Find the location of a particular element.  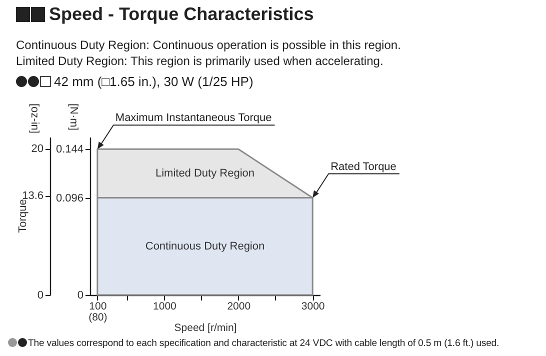

series-label: Continuous Duty Region is located at coordinates (205, 246).